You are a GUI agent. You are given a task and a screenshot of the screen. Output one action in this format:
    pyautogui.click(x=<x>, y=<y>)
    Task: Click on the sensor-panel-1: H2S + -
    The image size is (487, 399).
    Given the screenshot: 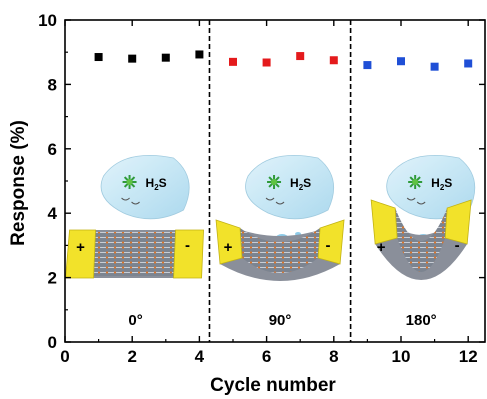 What is the action you would take?
    pyautogui.click(x=280, y=218)
    